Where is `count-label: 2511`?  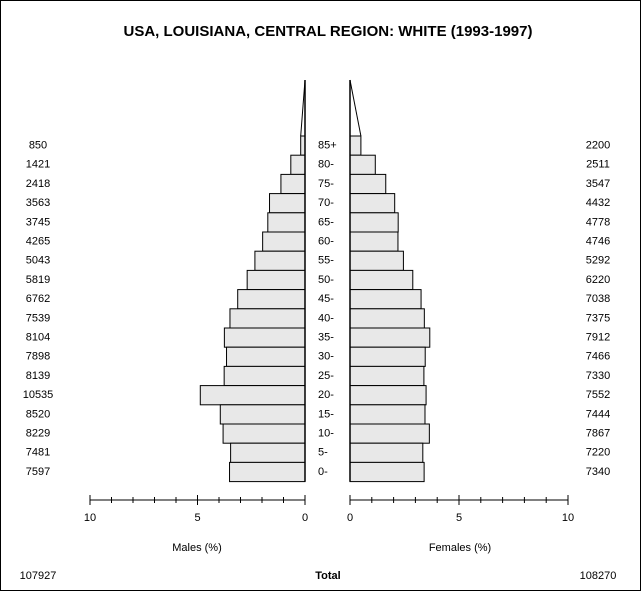 count-label: 2511 is located at coordinates (598, 165).